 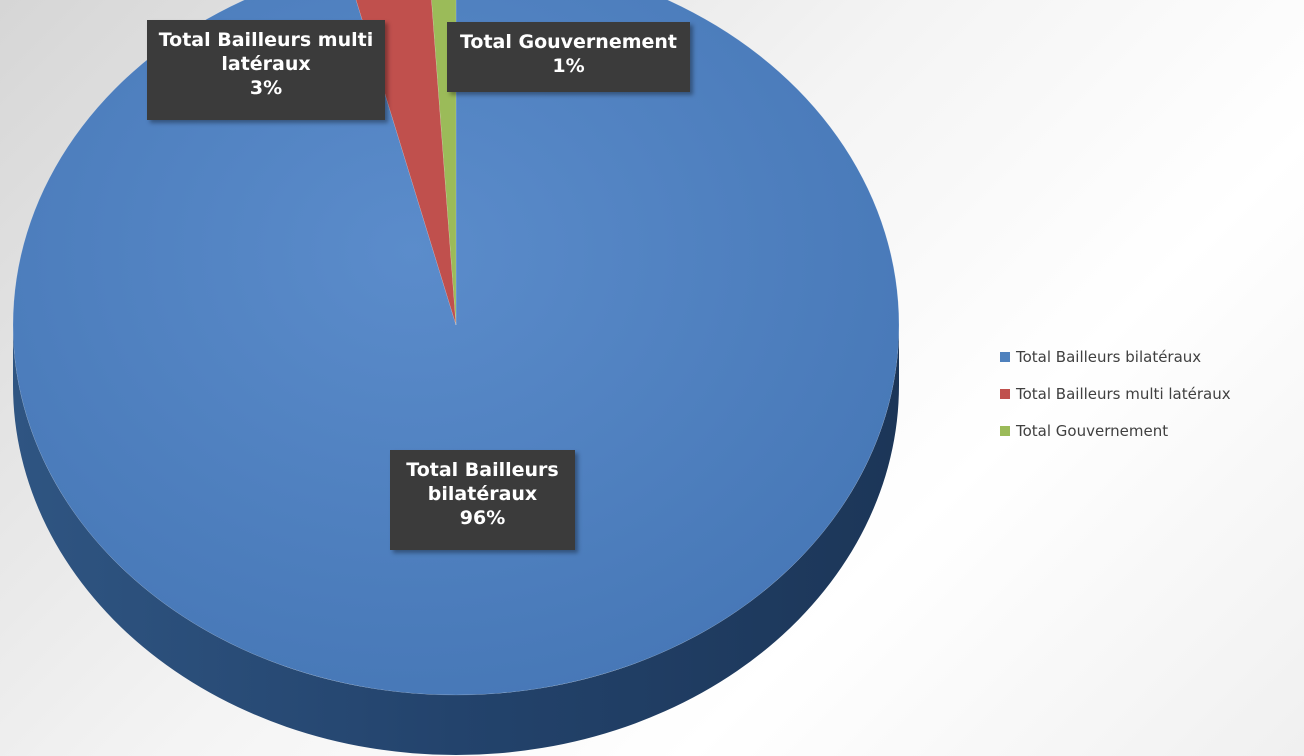 I want to click on data-label-bilateraux-line2: bilatéraux, so click(x=482, y=494).